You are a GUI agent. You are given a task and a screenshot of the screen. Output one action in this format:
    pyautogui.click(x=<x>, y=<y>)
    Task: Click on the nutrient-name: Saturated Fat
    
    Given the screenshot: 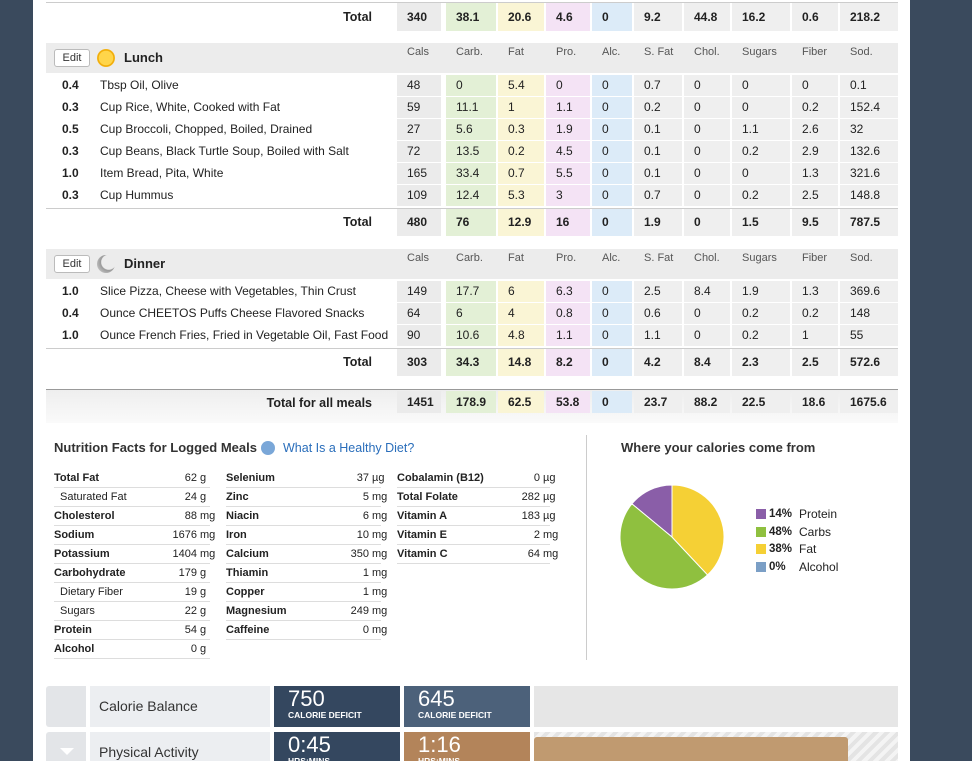 What is the action you would take?
    pyautogui.click(x=93, y=497)
    